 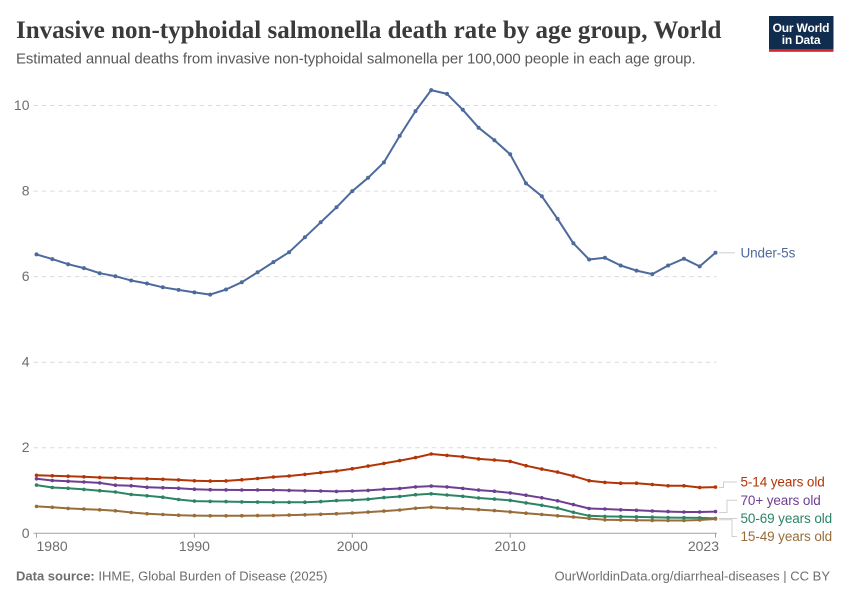 What do you see at coordinates (26, 191) in the screenshot?
I see `svg-text: 8` at bounding box center [26, 191].